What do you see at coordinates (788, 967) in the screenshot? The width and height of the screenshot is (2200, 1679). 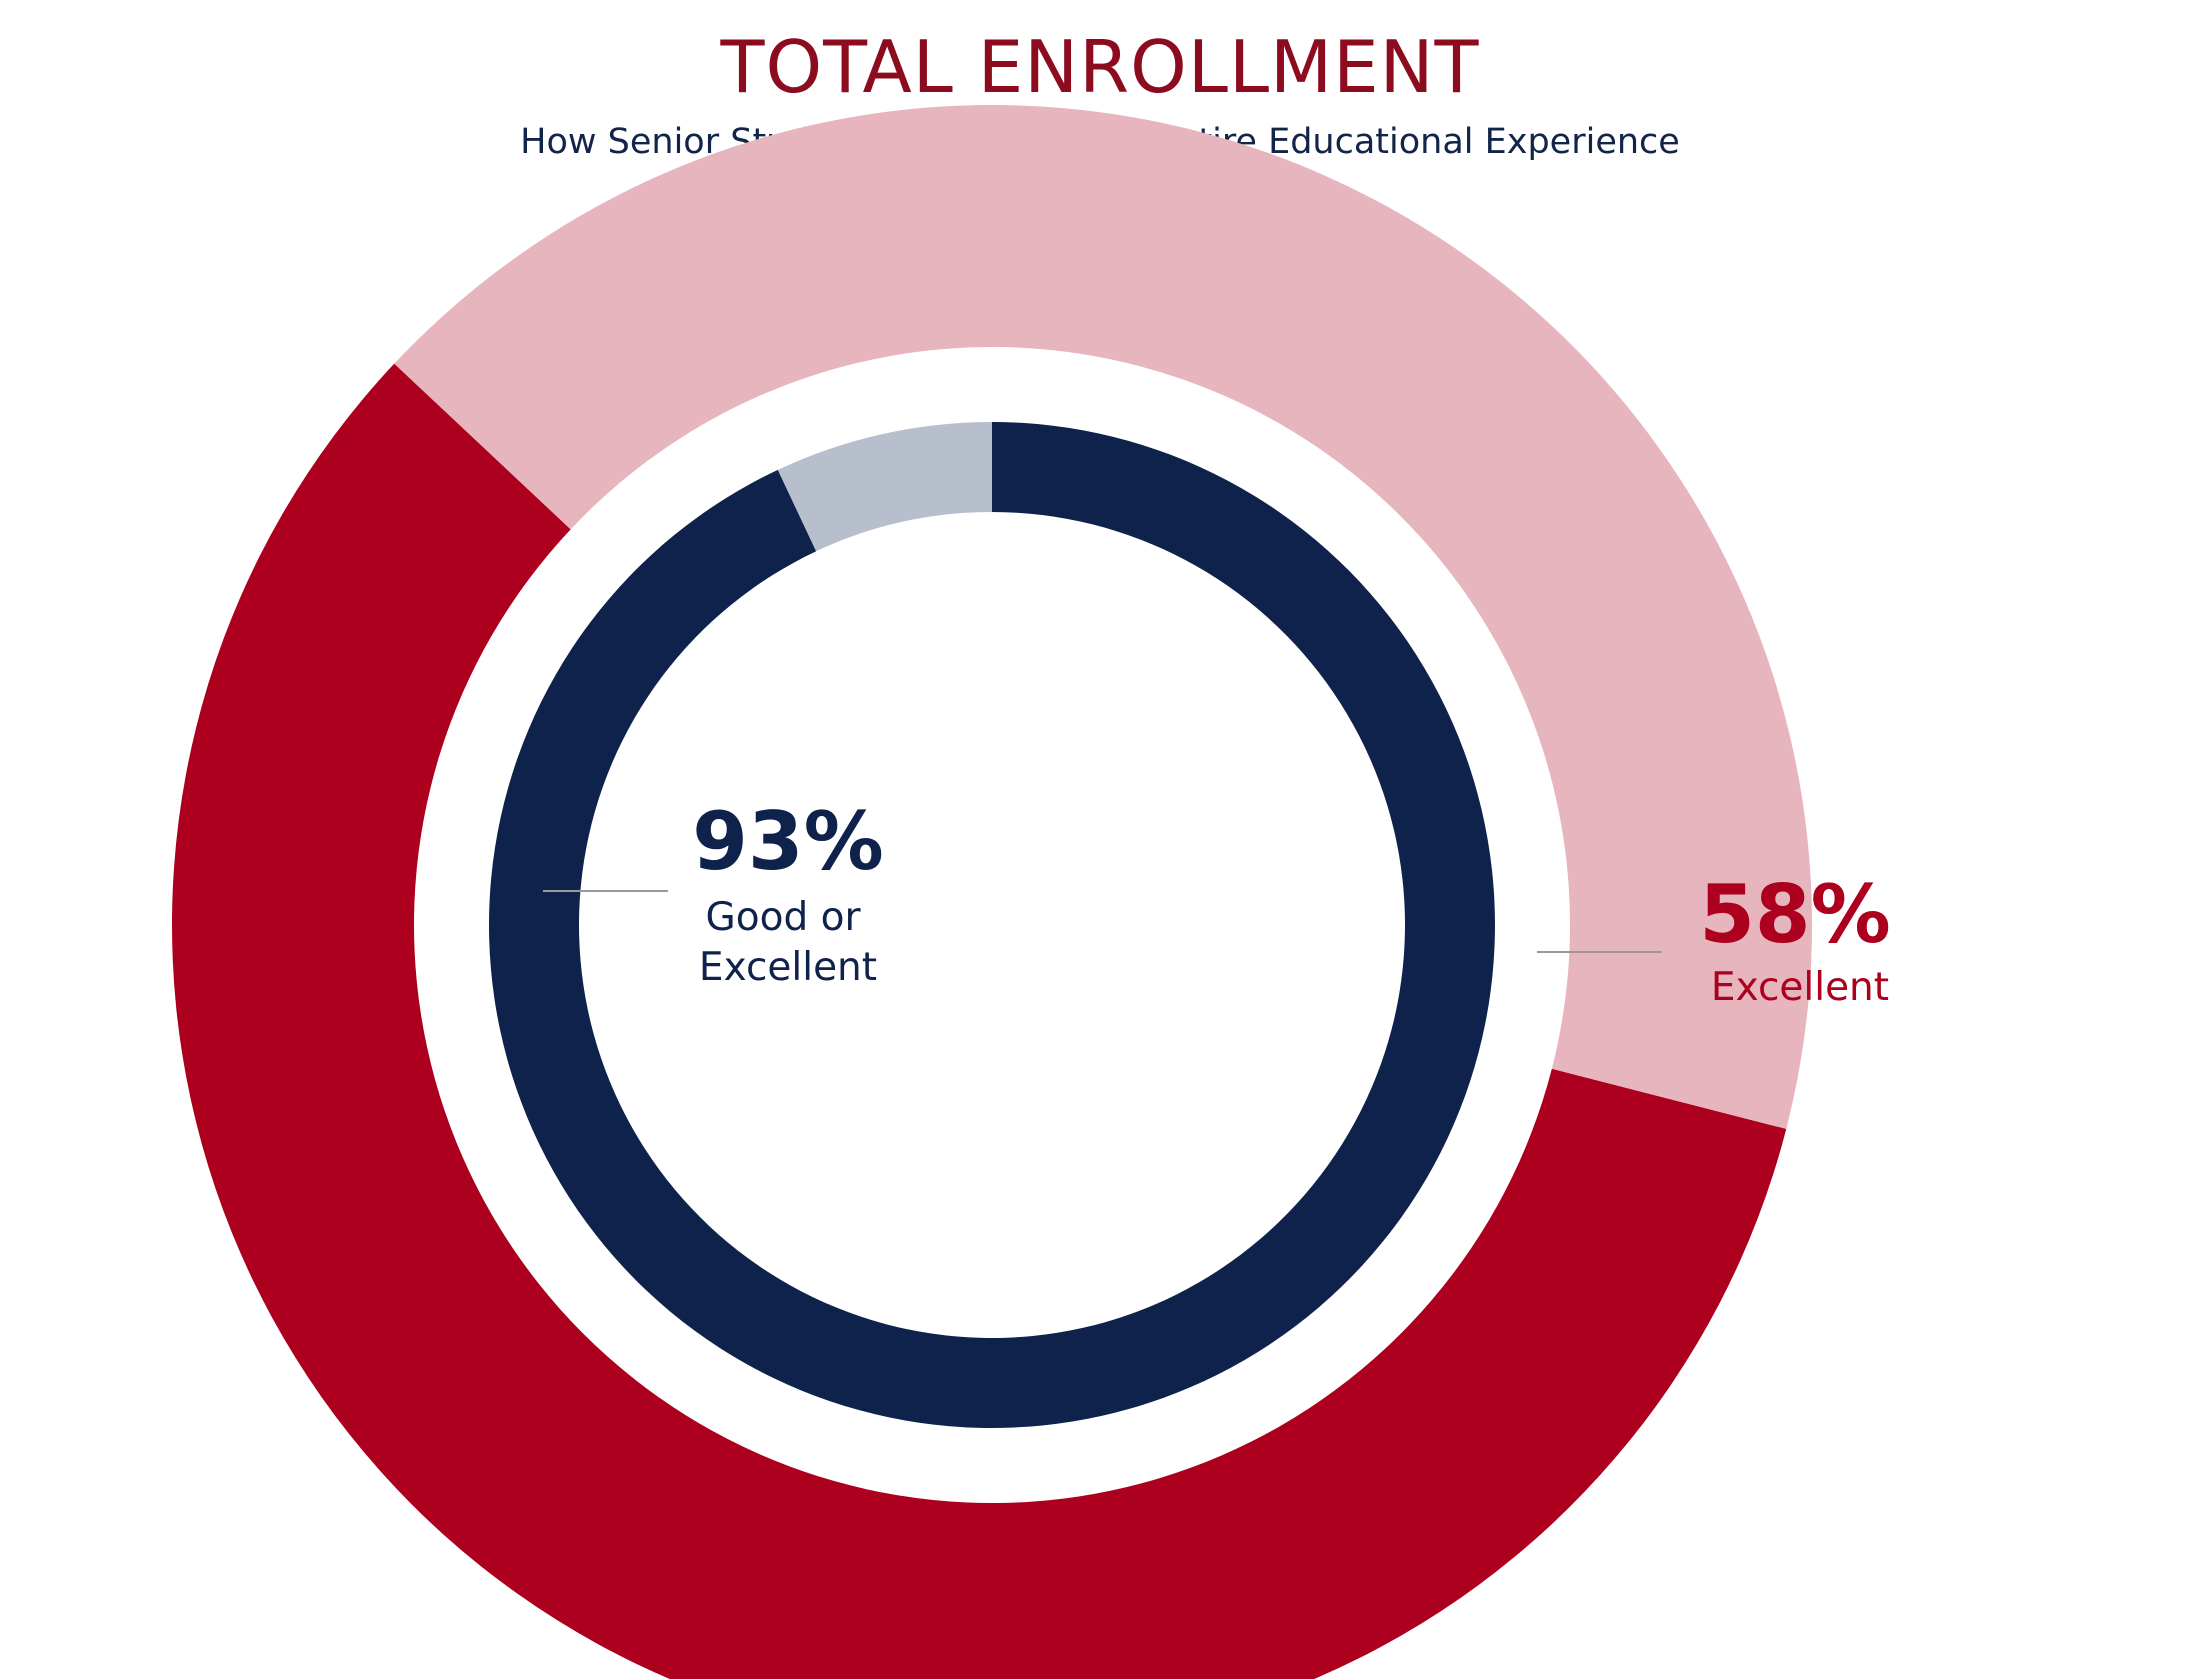 I see `data-label-good-or-excellent-line-2: Excellent` at bounding box center [788, 967].